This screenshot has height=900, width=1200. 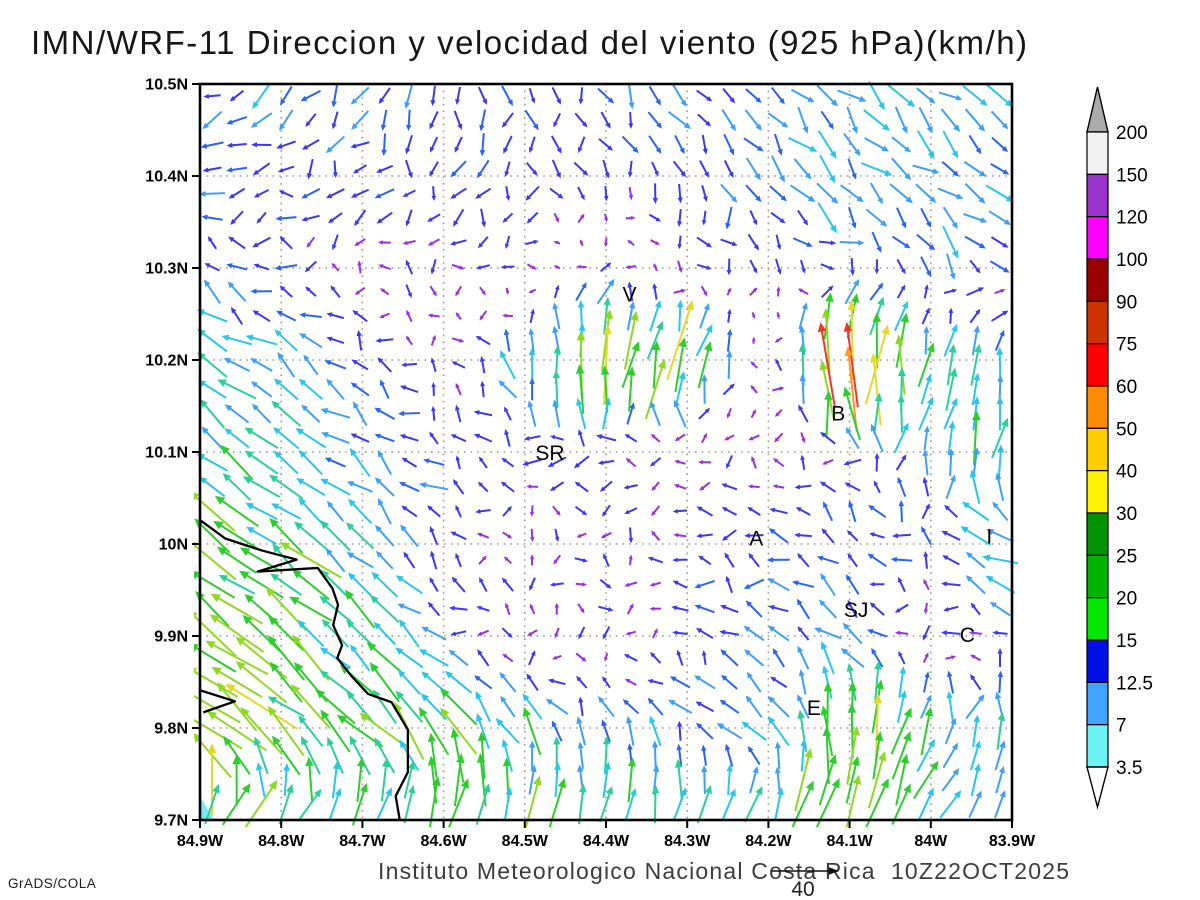 I want to click on colorbar-segment, so click(x=1097, y=449).